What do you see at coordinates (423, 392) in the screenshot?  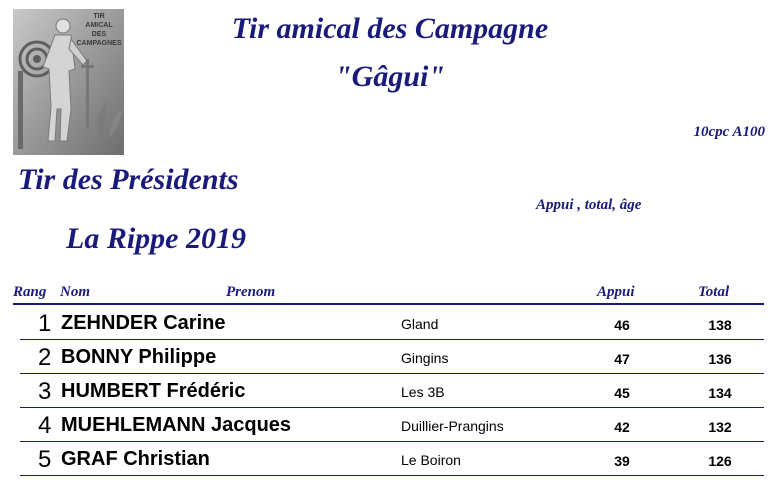 I see `row-club: Les 3B` at bounding box center [423, 392].